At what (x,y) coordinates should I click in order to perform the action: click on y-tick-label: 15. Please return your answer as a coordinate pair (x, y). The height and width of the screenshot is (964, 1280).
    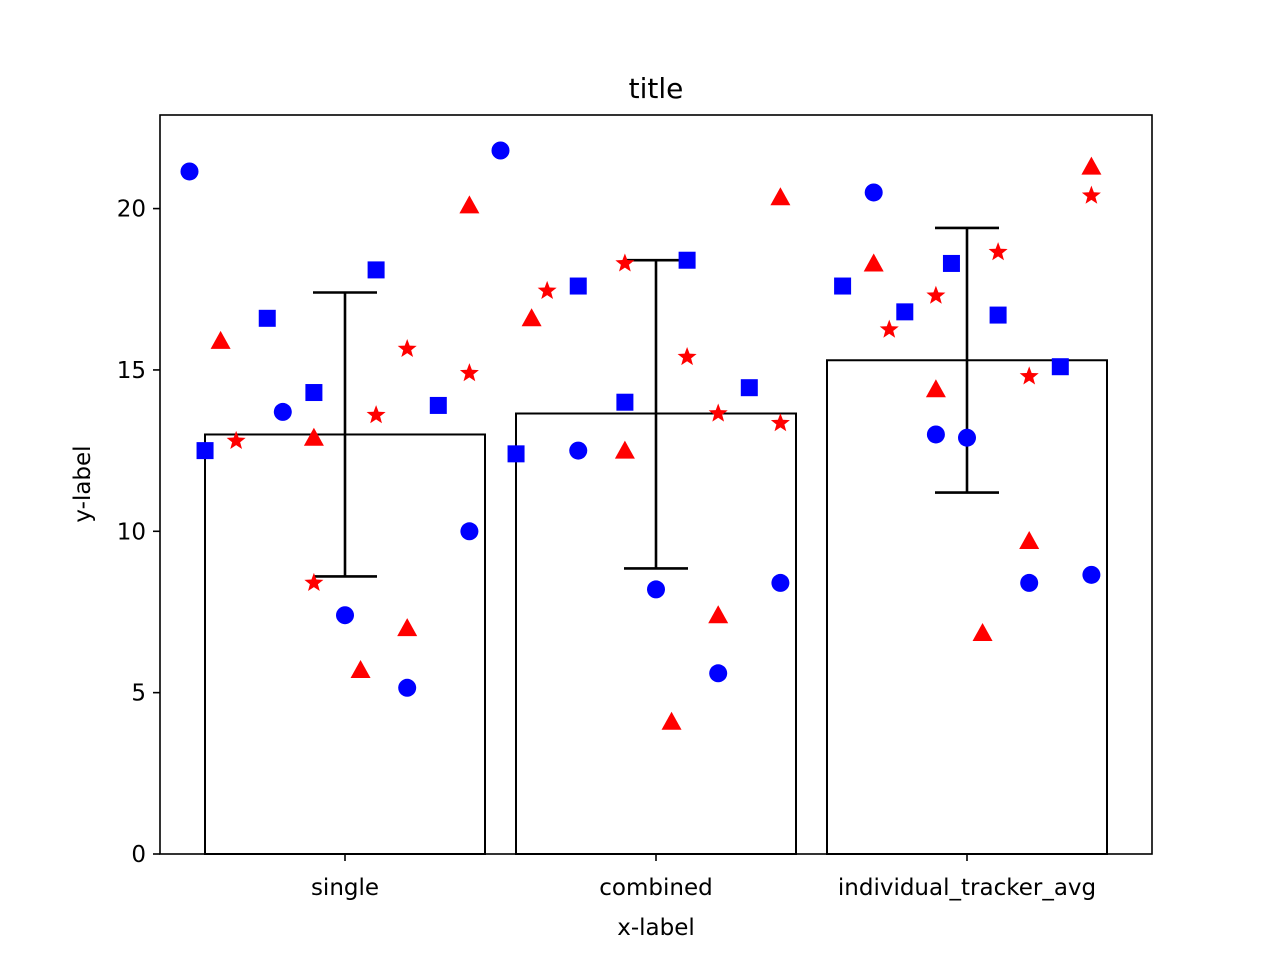
    Looking at the image, I should click on (131, 371).